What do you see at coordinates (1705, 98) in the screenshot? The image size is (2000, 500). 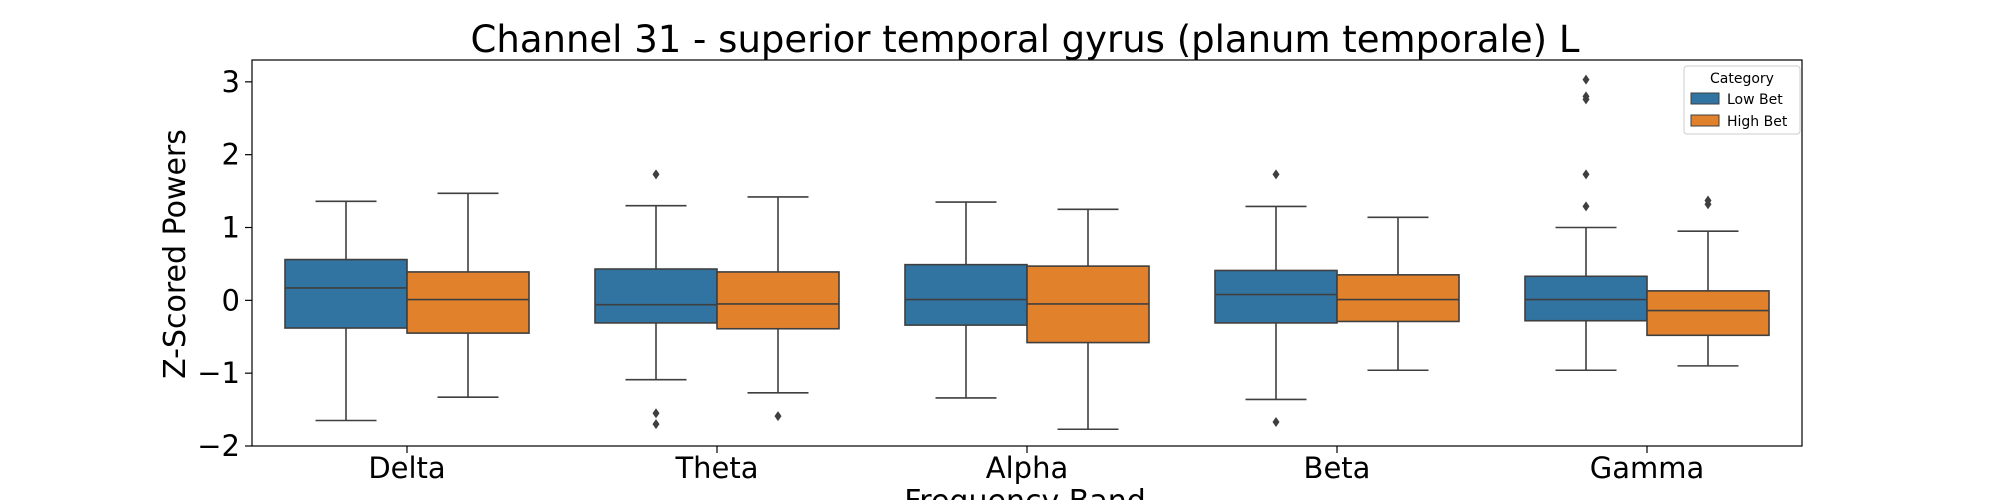 I see `legend-swatch-low-bet` at bounding box center [1705, 98].